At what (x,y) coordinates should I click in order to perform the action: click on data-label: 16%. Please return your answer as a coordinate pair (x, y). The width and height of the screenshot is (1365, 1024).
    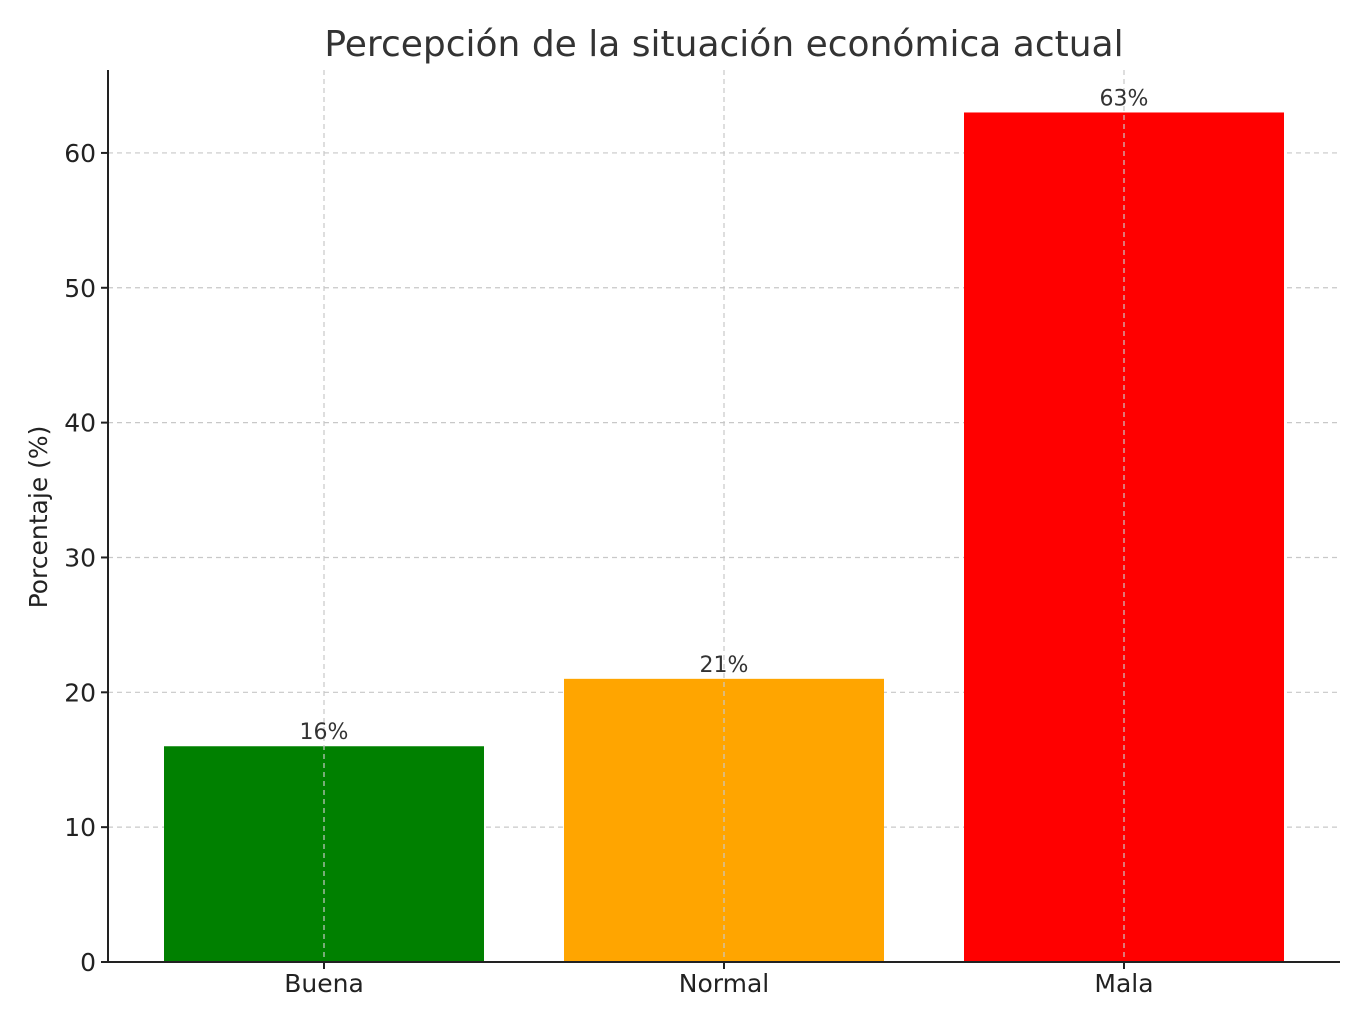
    Looking at the image, I should click on (324, 732).